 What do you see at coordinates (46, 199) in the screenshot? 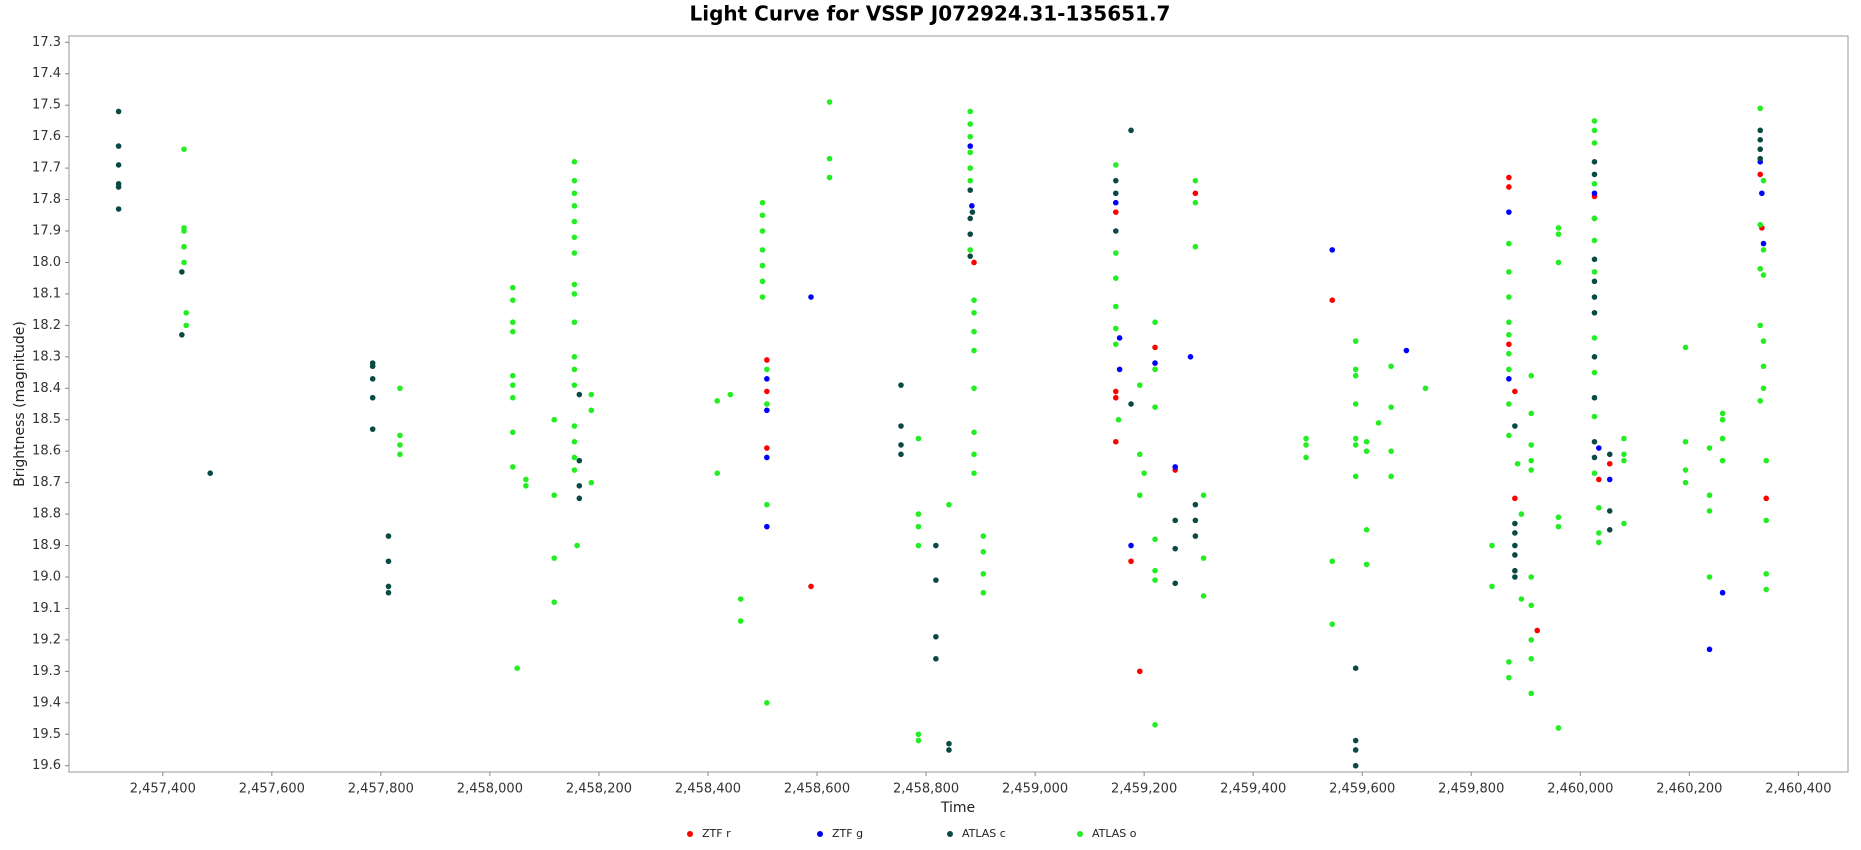
I see `y-tick-label: 17.8` at bounding box center [46, 199].